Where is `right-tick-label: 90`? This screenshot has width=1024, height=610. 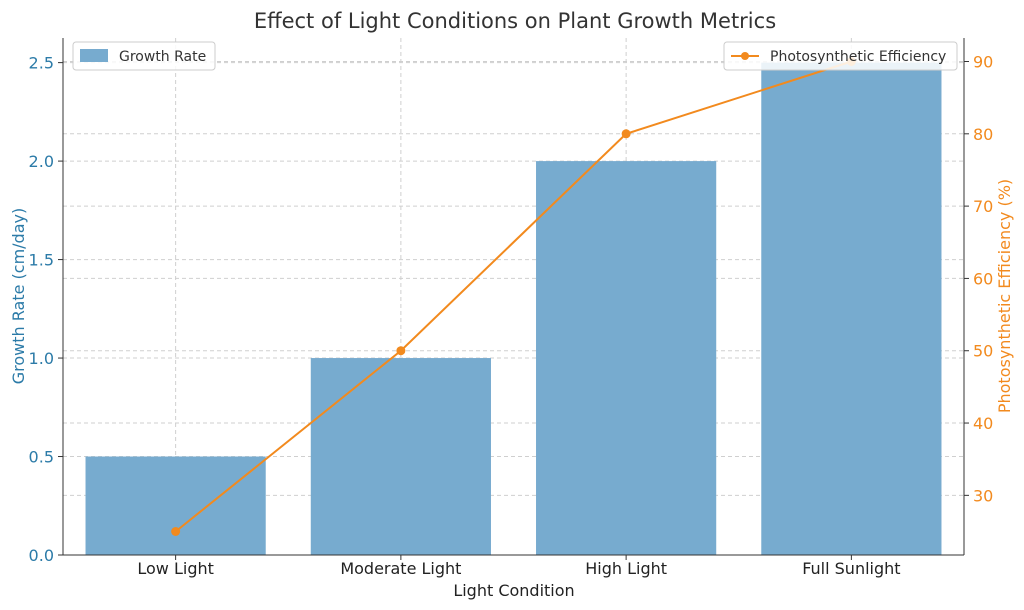 right-tick-label: 90 is located at coordinates (983, 62).